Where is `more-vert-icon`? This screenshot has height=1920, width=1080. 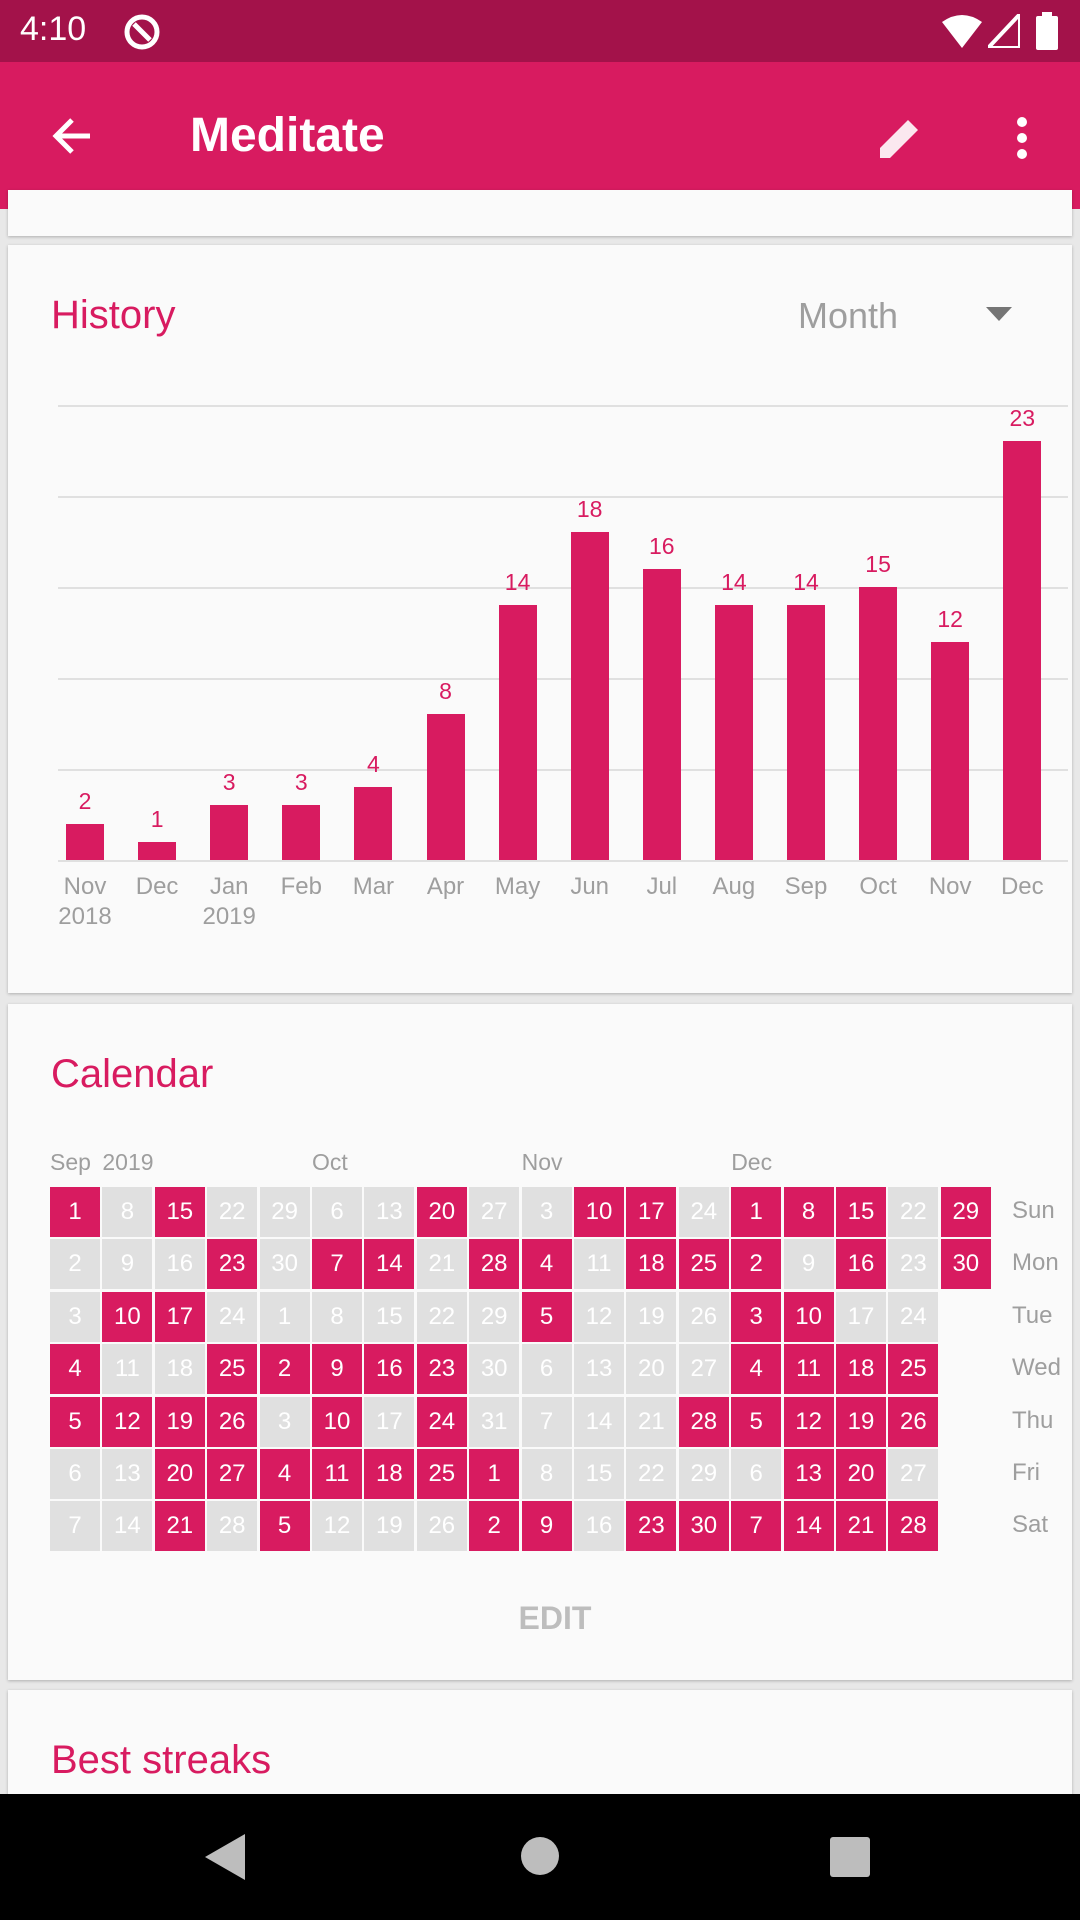
more-vert-icon is located at coordinates (1022, 138).